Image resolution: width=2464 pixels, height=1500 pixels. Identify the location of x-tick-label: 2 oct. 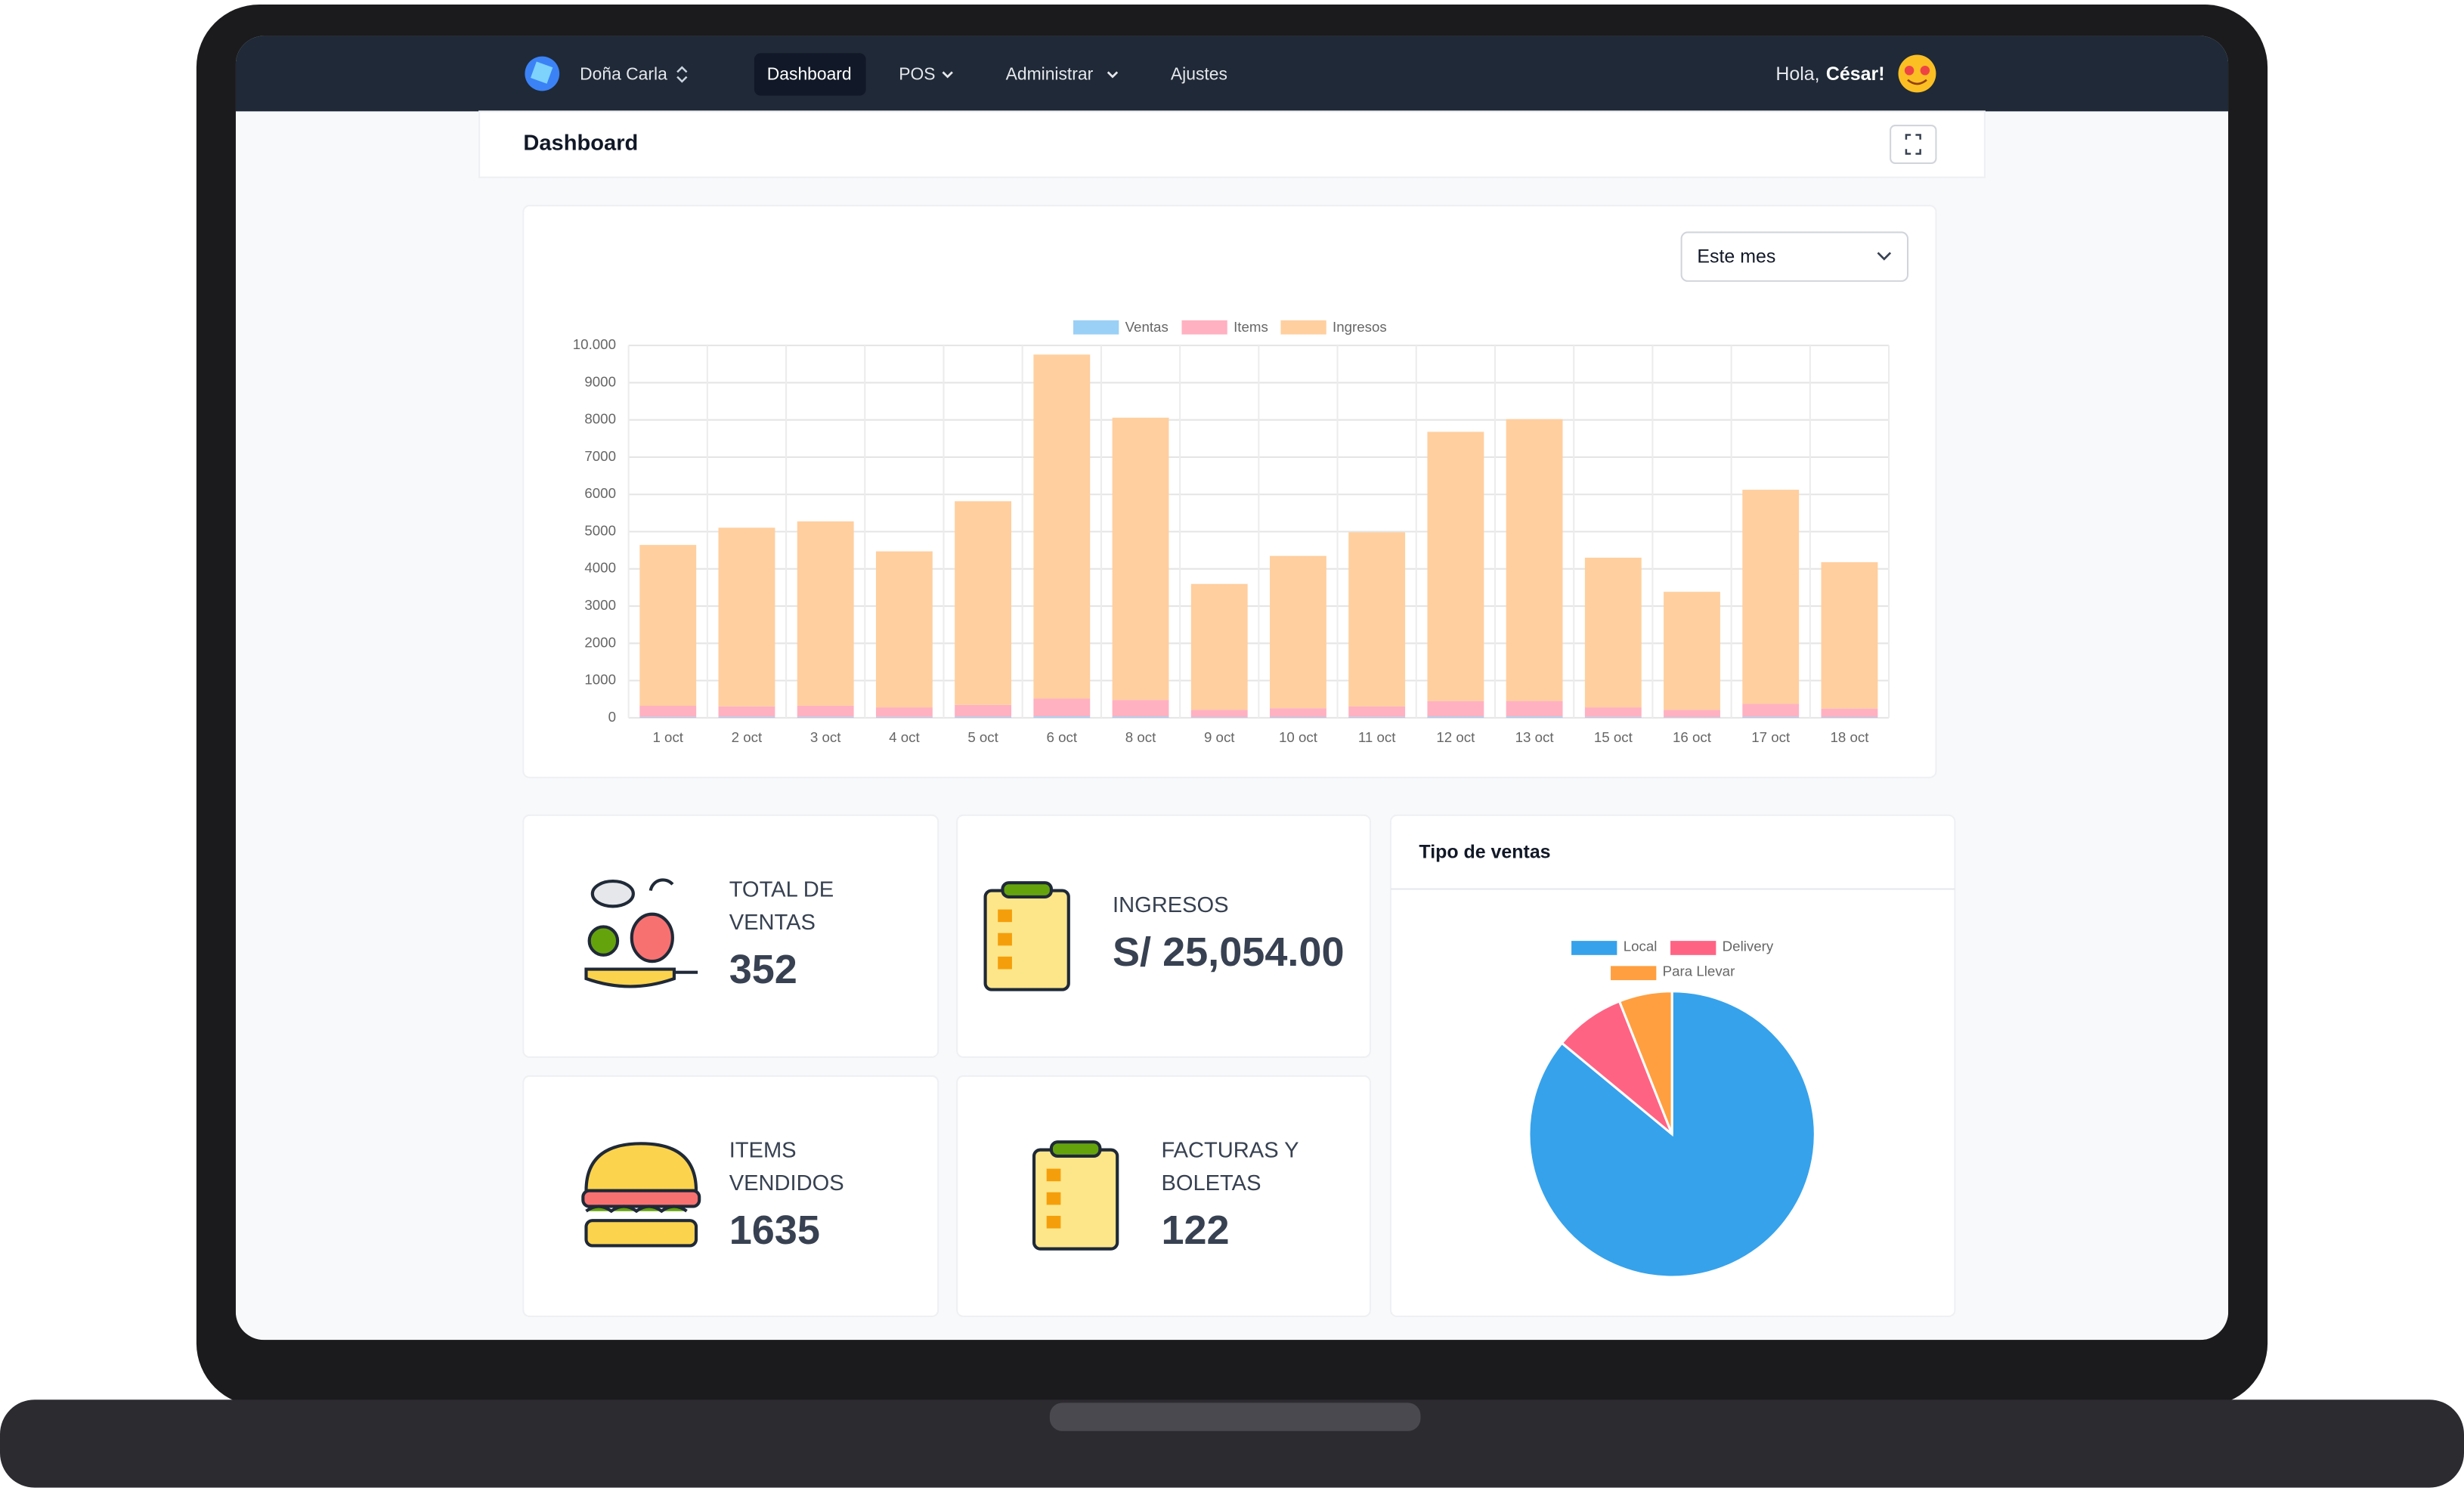
(747, 737).